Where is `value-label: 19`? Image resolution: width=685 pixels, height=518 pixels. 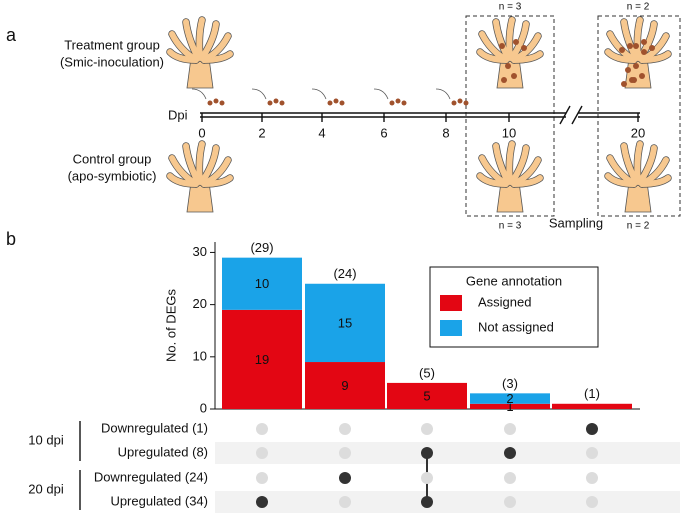 value-label: 19 is located at coordinates (262, 359).